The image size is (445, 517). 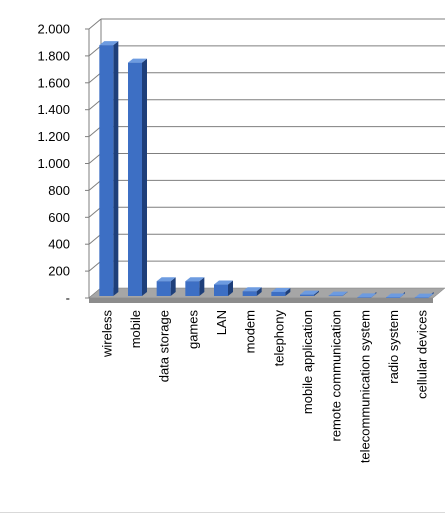 I want to click on bar-remote-communication, so click(x=338, y=294).